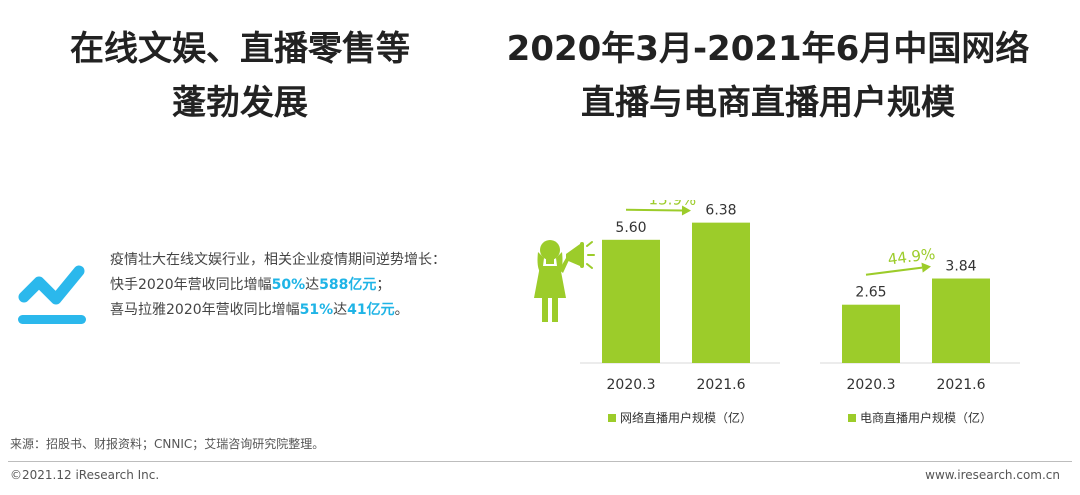 Image resolution: width=1080 pixels, height=495 pixels. What do you see at coordinates (191, 285) in the screenshot?
I see `desc-line2-prefix: 快手2020年营收同比增幅` at bounding box center [191, 285].